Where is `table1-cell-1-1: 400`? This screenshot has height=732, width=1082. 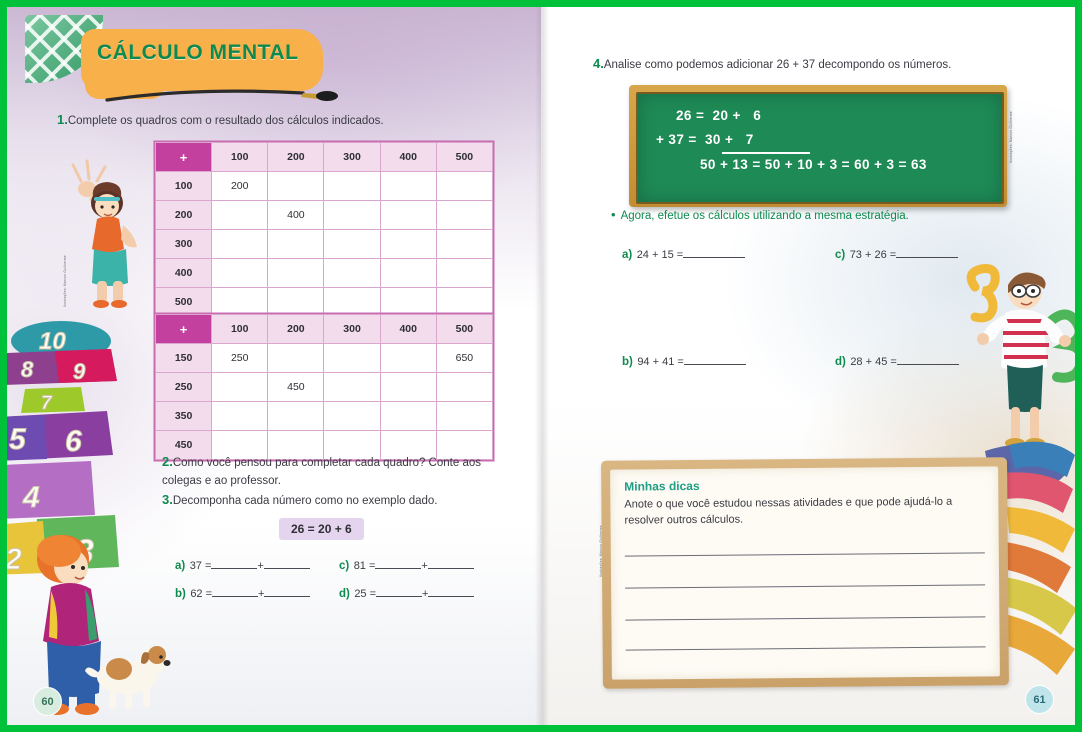
table1-cell-1-1: 400 is located at coordinates (296, 215).